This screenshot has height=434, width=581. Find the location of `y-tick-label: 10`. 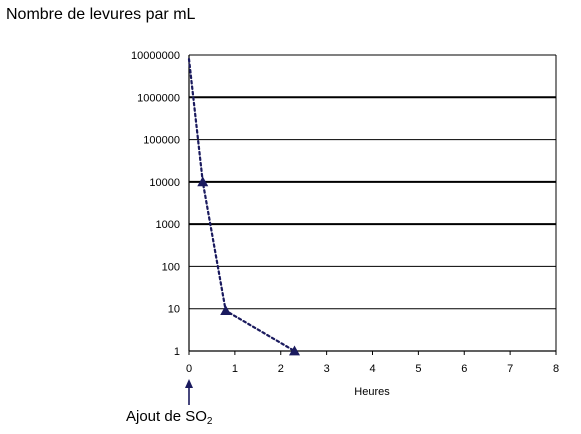

y-tick-label: 10 is located at coordinates (174, 310).